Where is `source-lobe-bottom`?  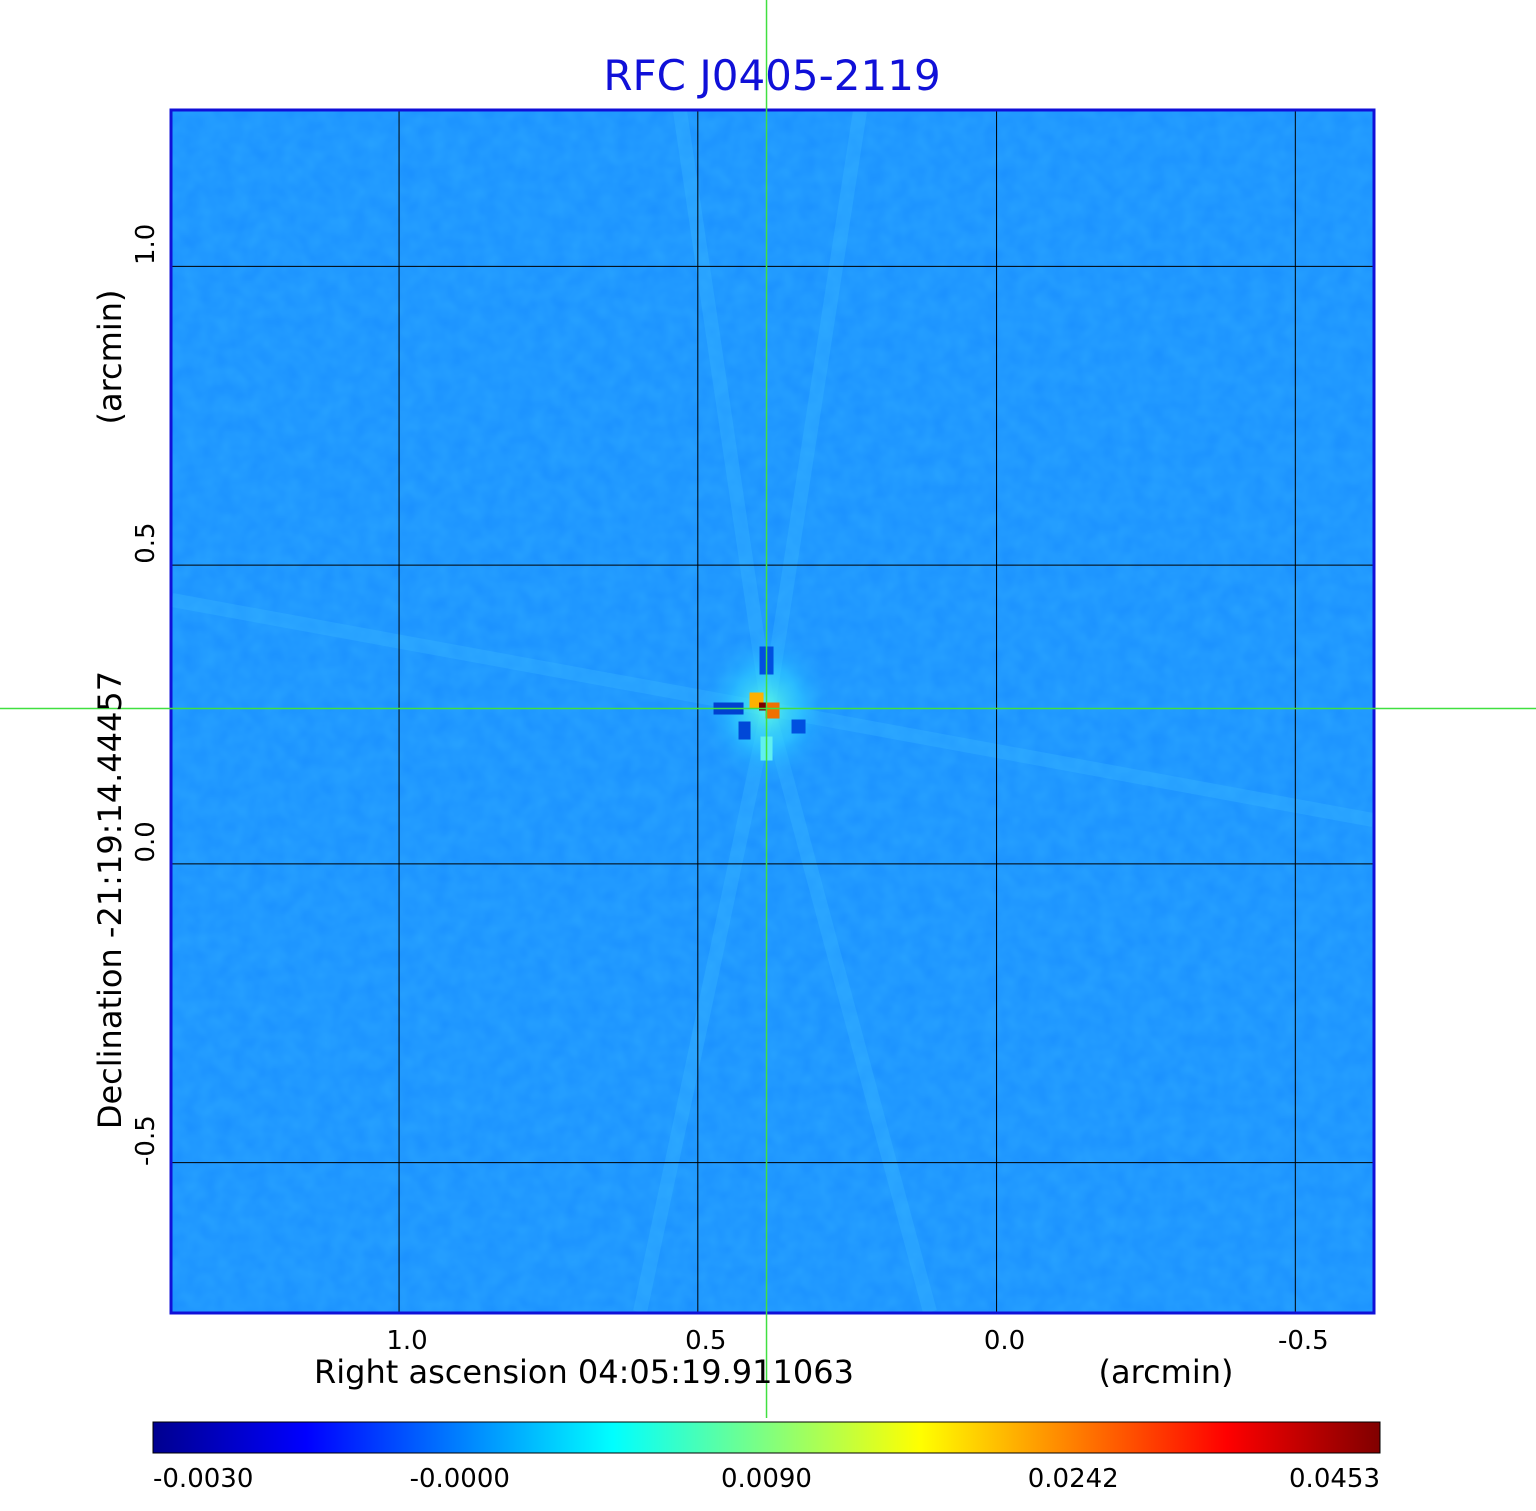
source-lobe-bottom is located at coordinates (744, 730).